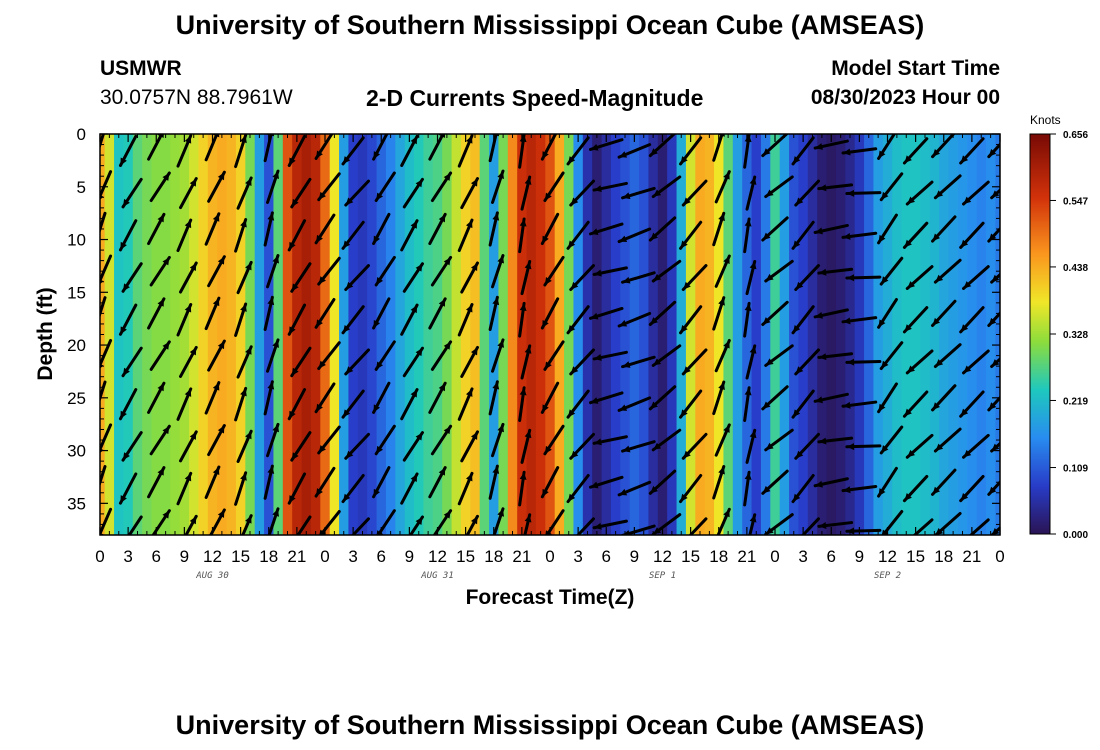  I want to click on x-tick-label: 6, so click(831, 556).